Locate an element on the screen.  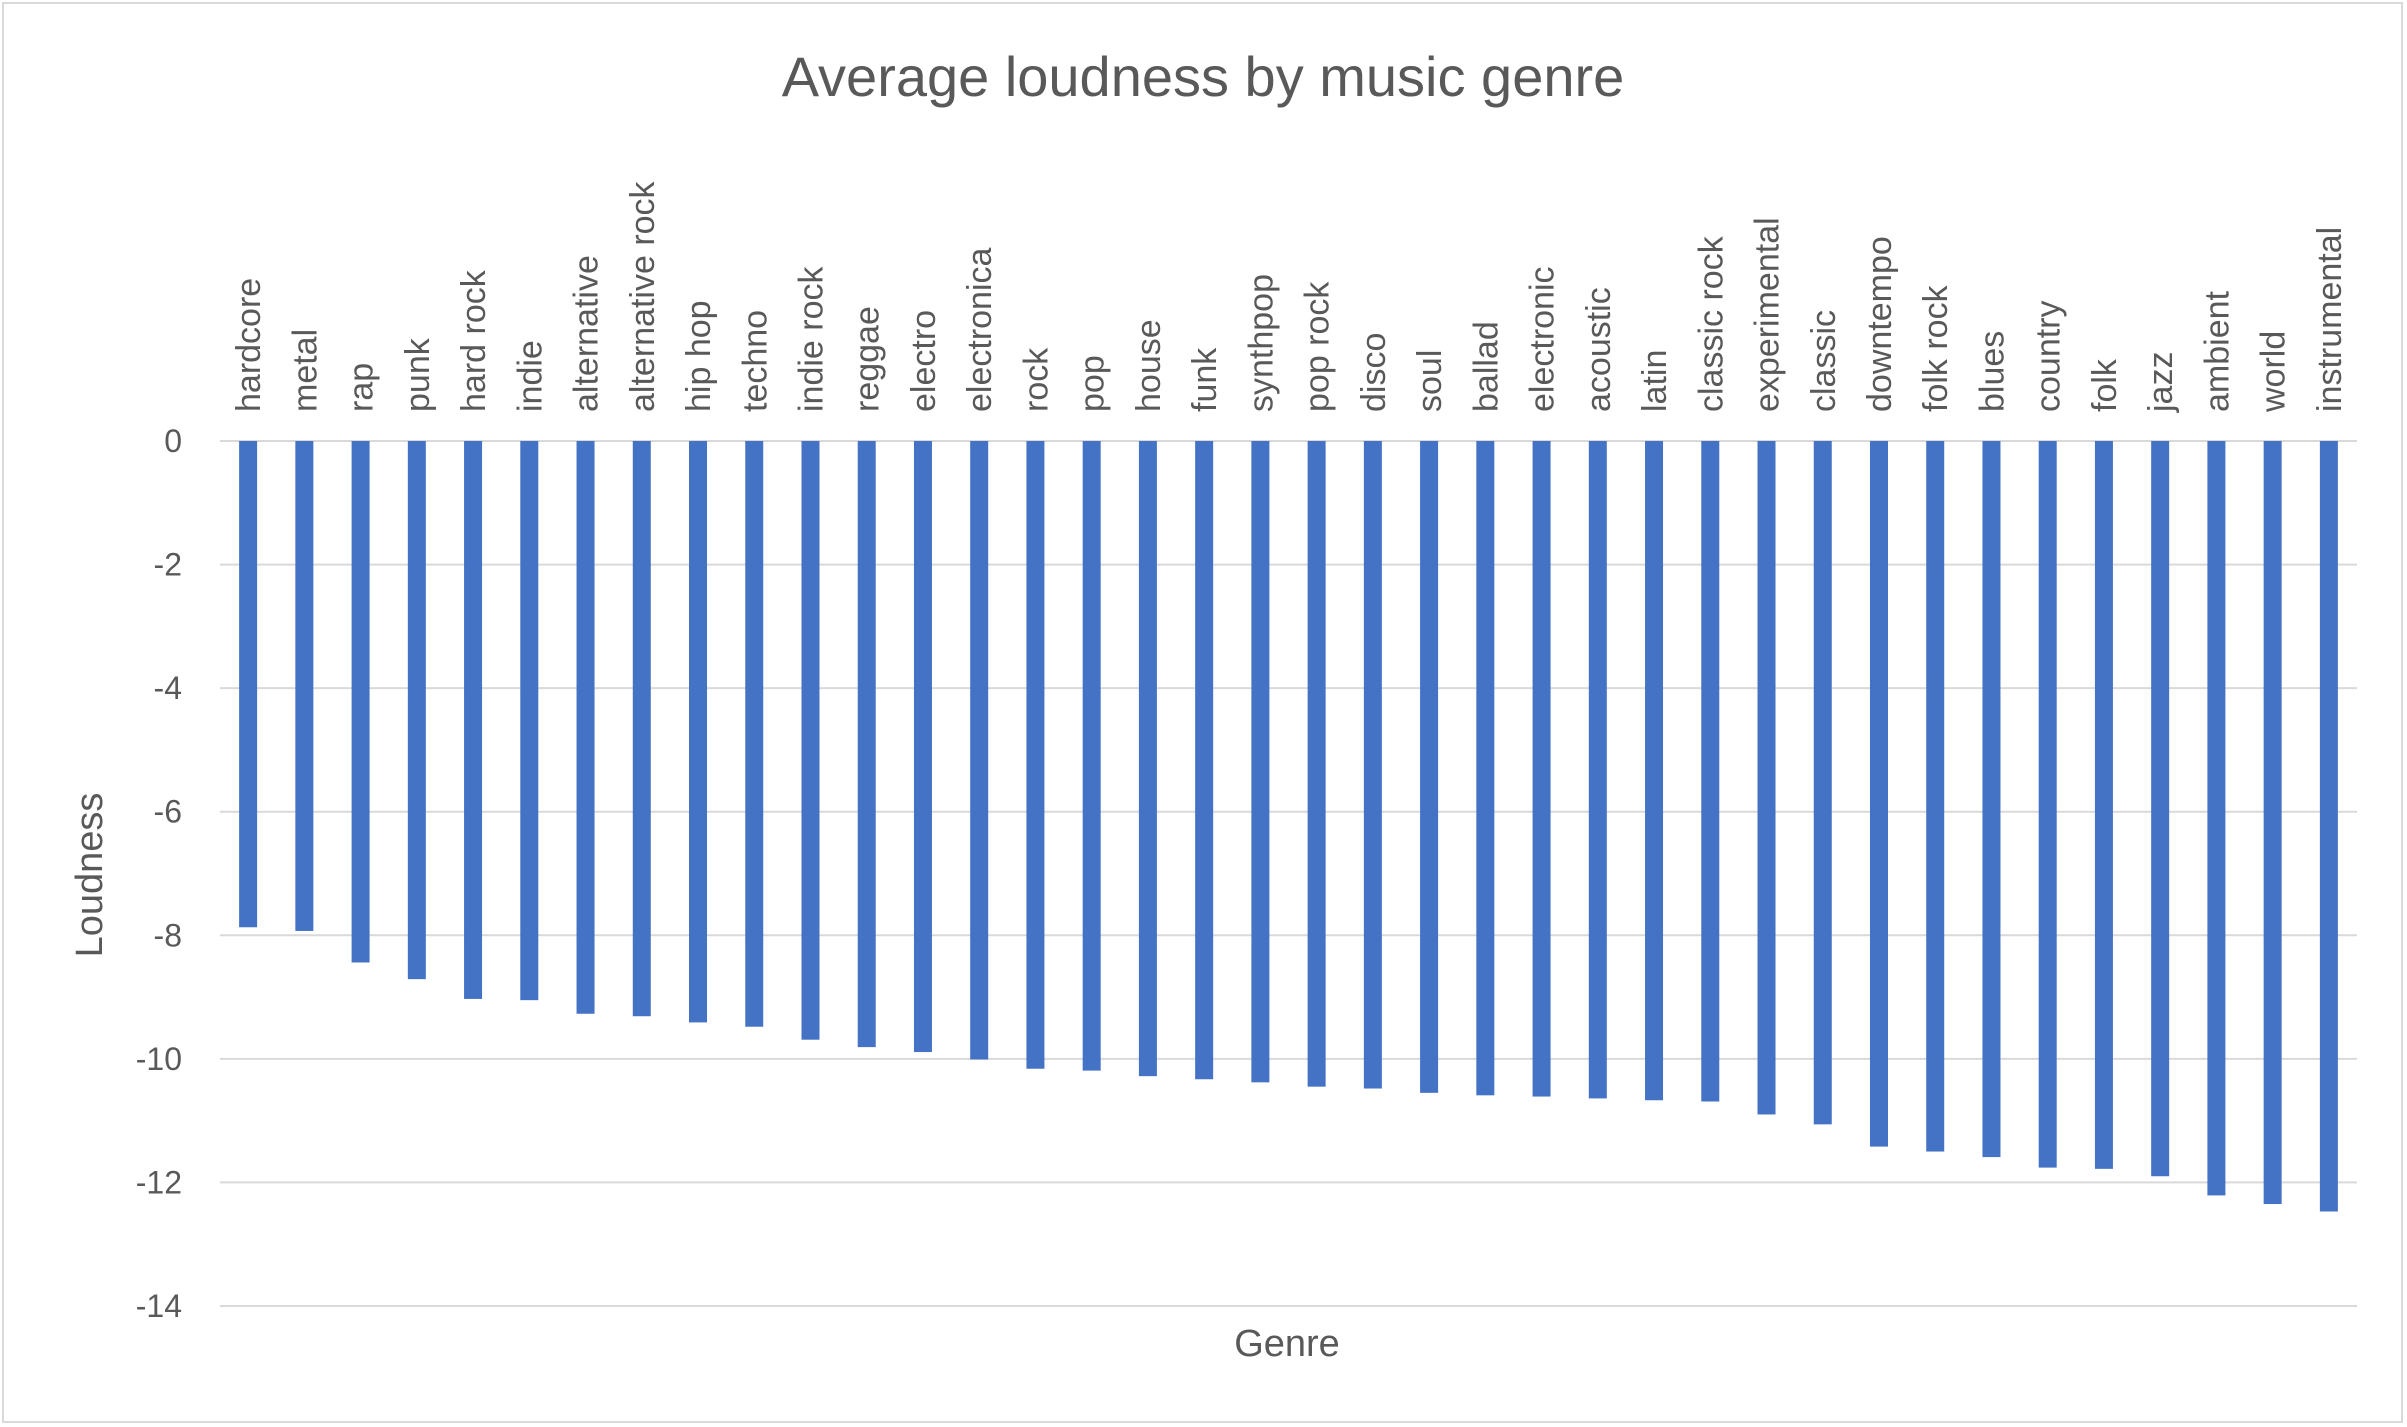
y-tick-label: -10 is located at coordinates (159, 1059).